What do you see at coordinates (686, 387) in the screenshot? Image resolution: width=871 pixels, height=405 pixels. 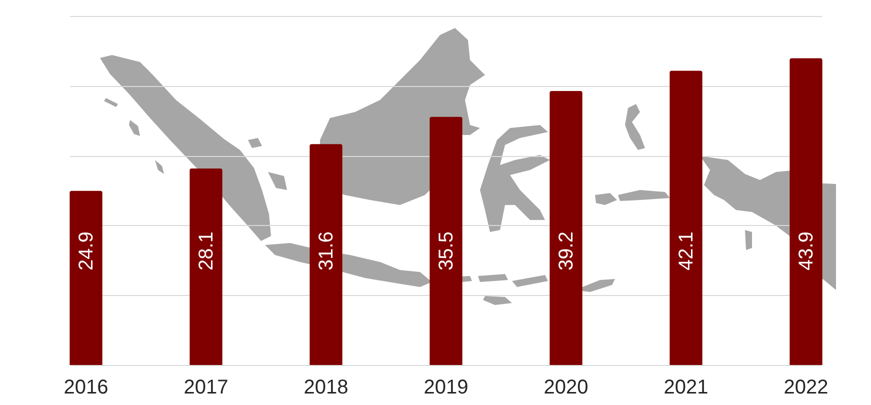 I see `x-tick-label: 2021` at bounding box center [686, 387].